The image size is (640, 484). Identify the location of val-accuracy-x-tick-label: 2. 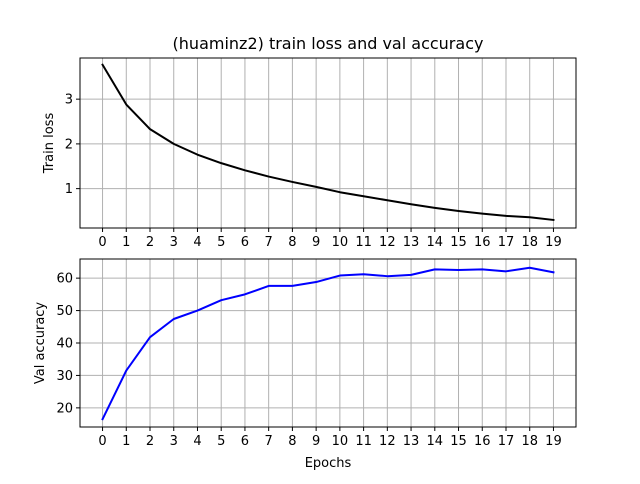
(150, 441).